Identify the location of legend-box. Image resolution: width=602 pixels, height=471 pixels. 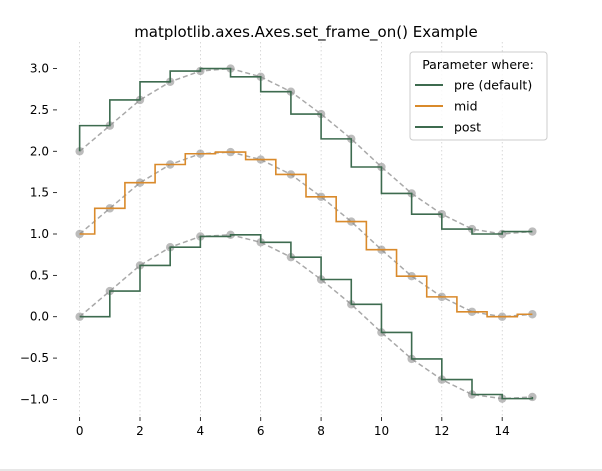
(478, 96).